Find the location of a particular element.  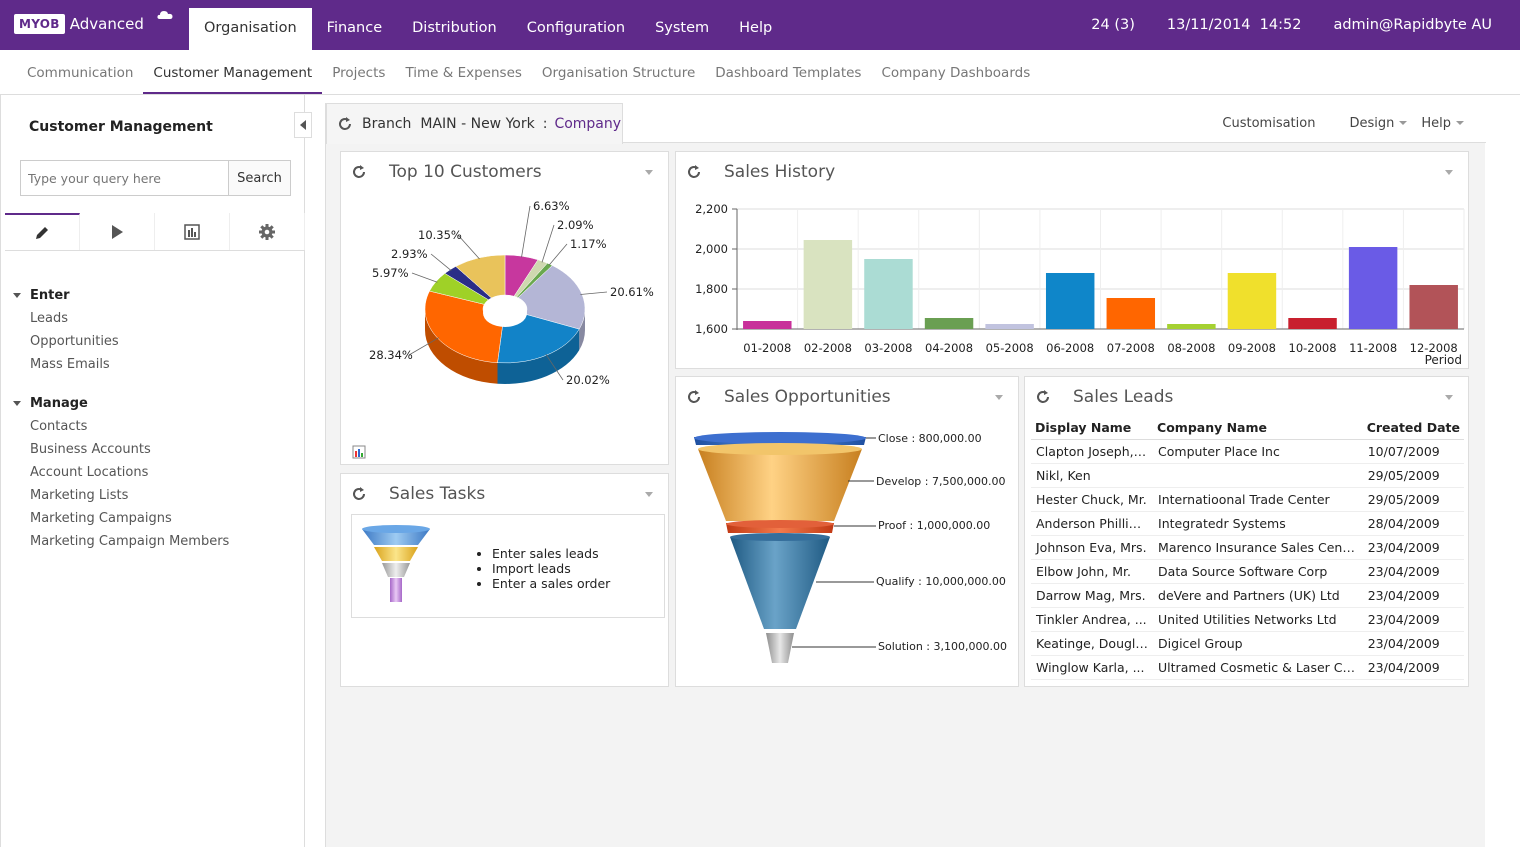

search-input is located at coordinates (124, 178).